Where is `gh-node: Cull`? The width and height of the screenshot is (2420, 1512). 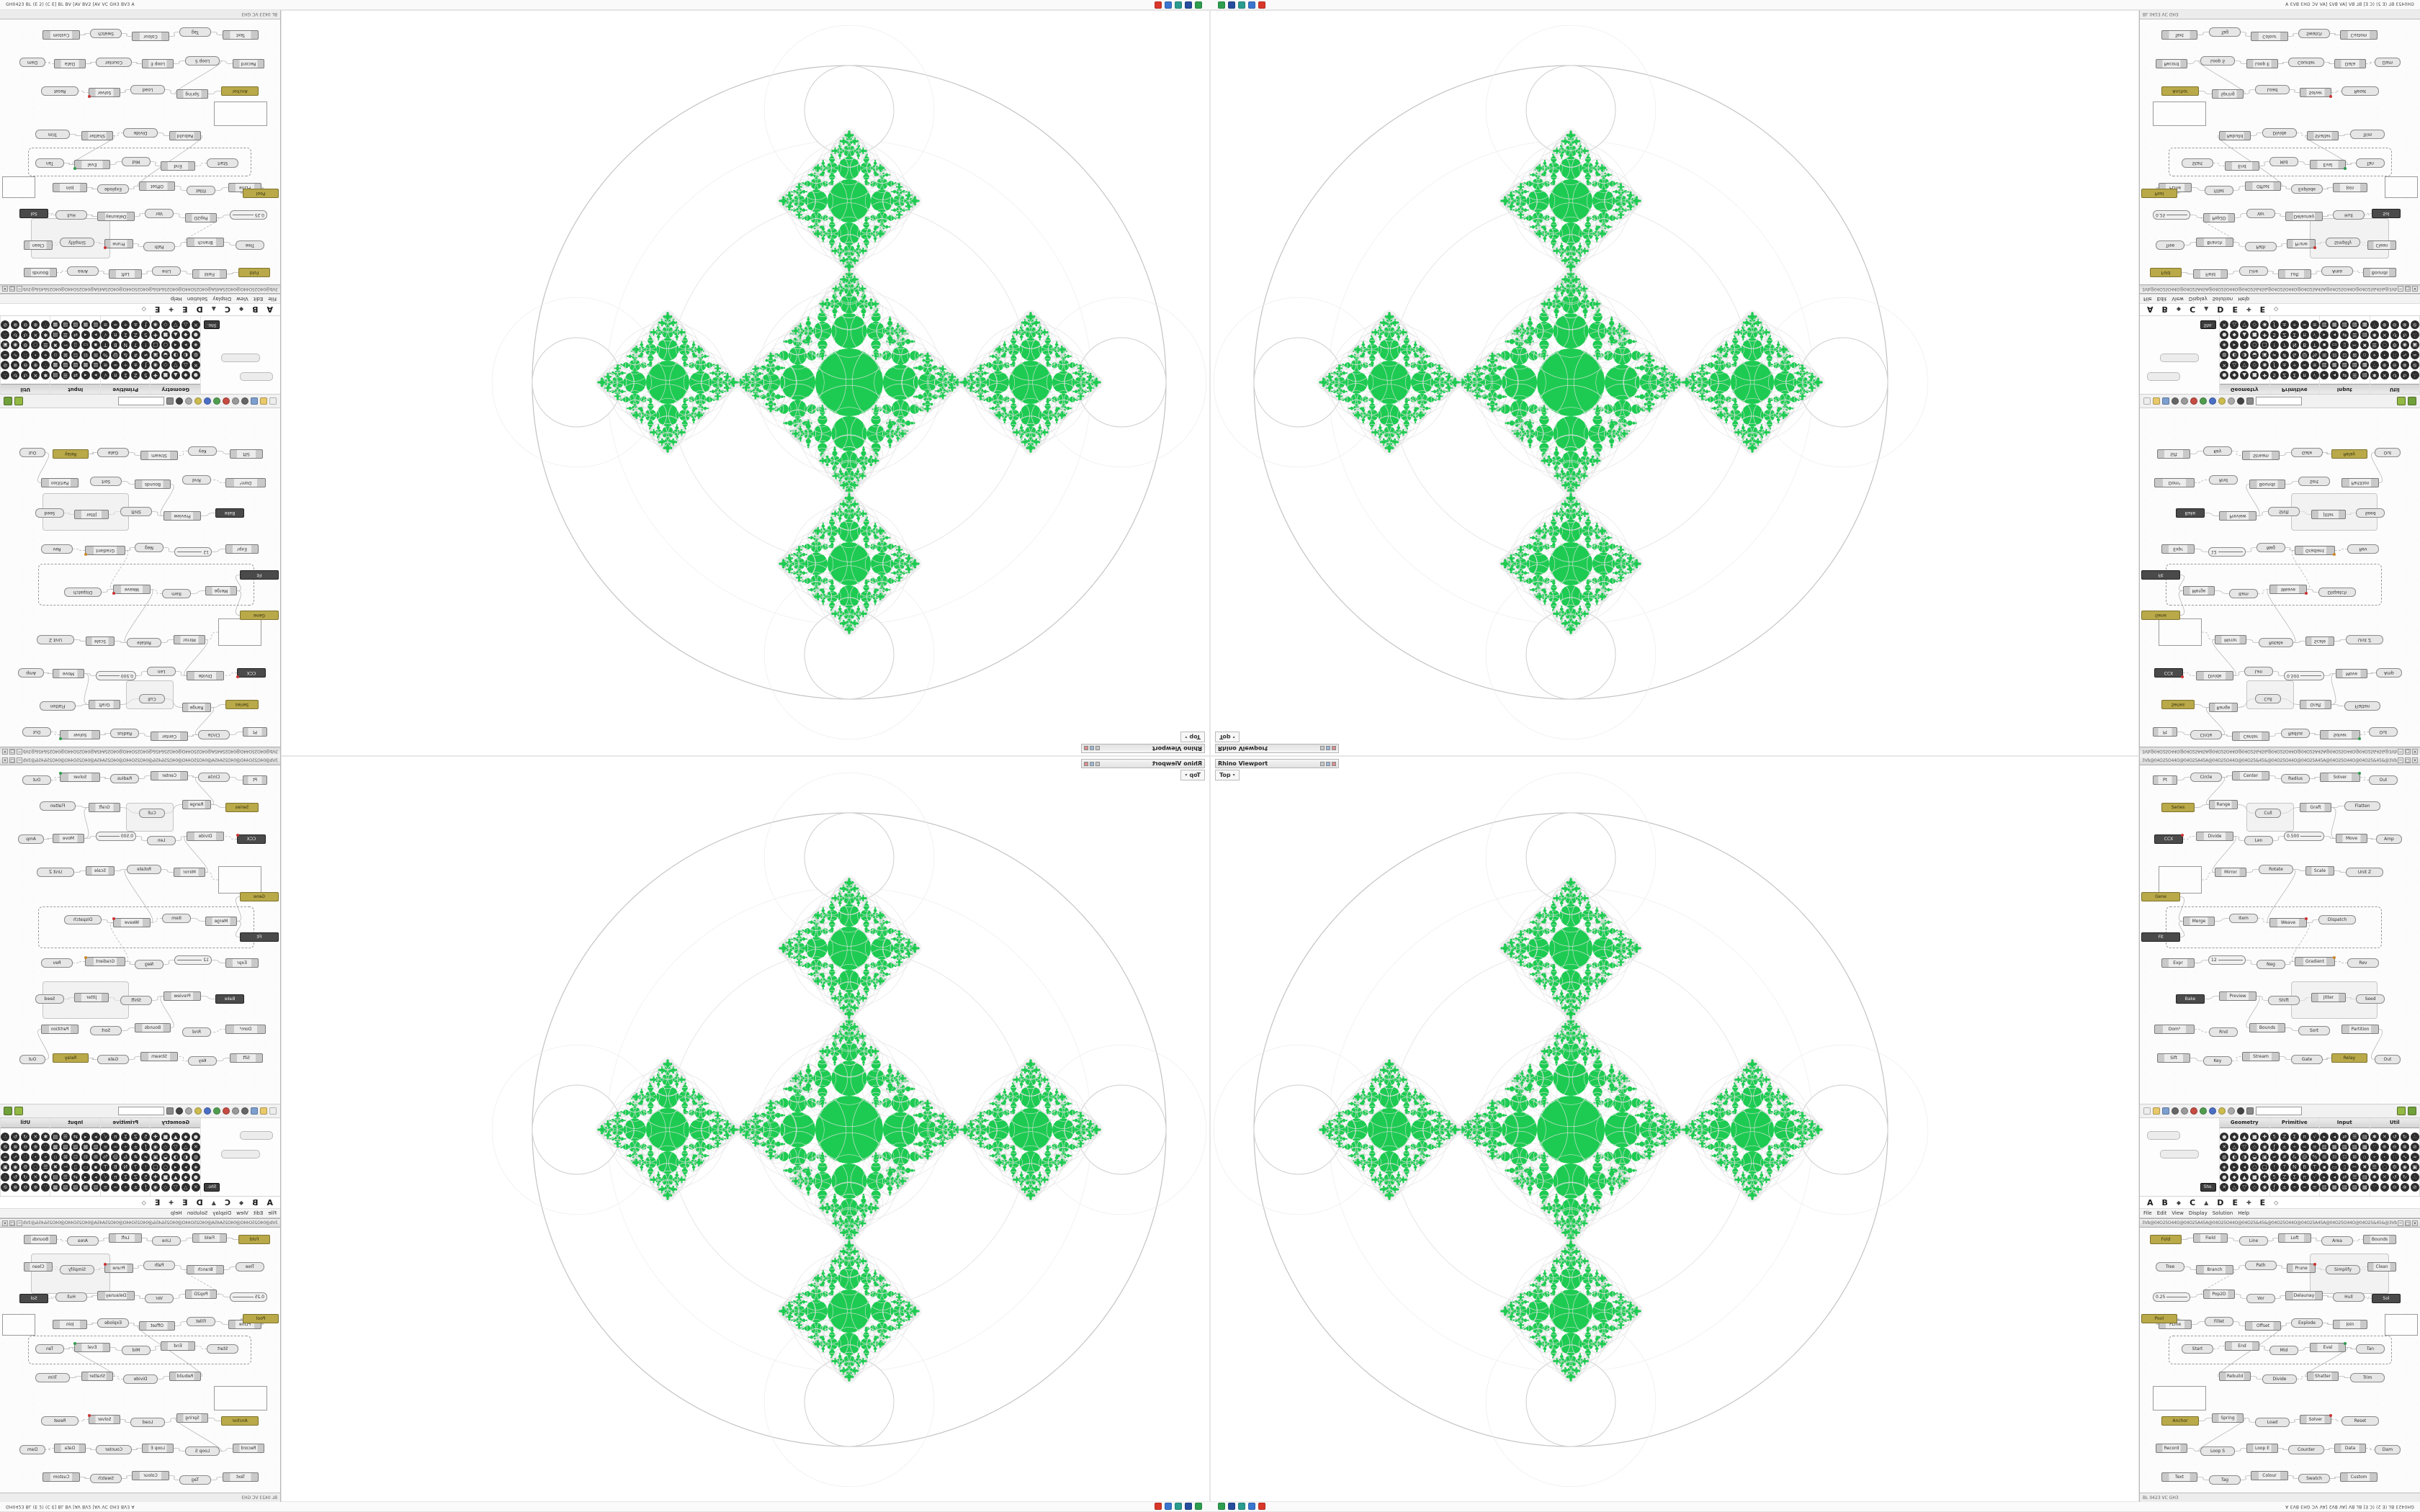
gh-node: Cull is located at coordinates (152, 698).